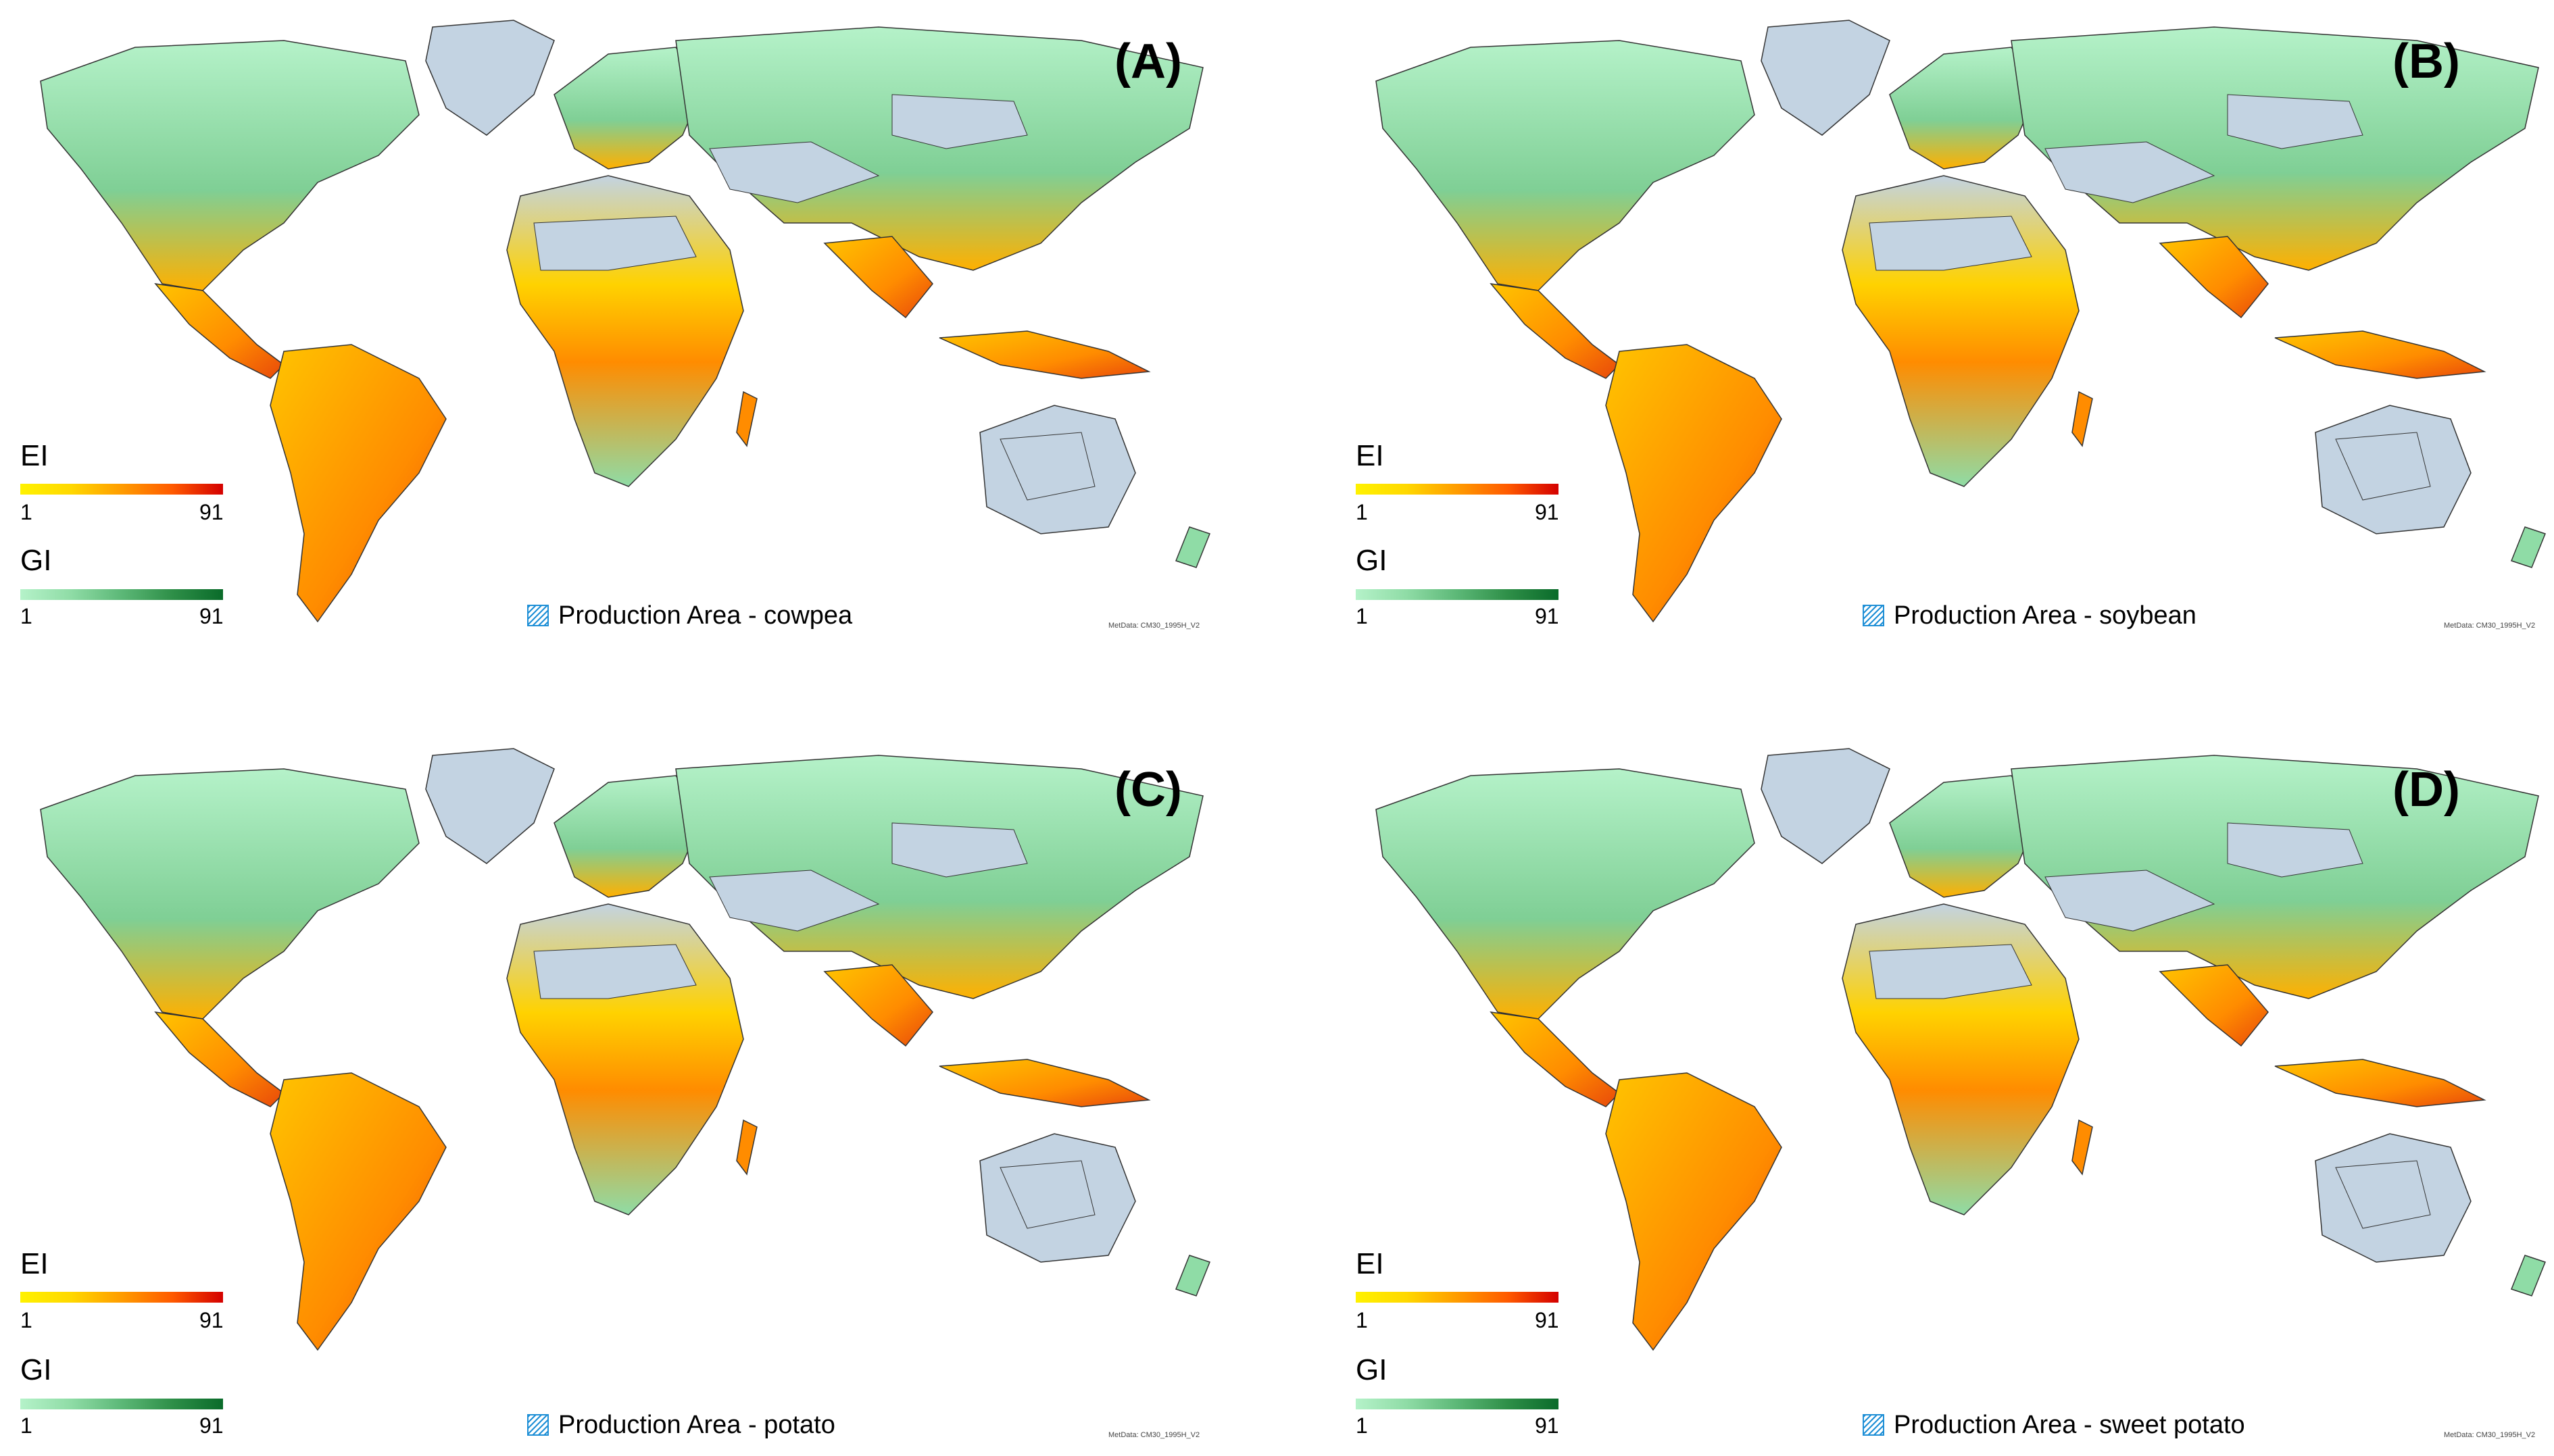  I want to click on panel-label: (B), so click(2426, 61).